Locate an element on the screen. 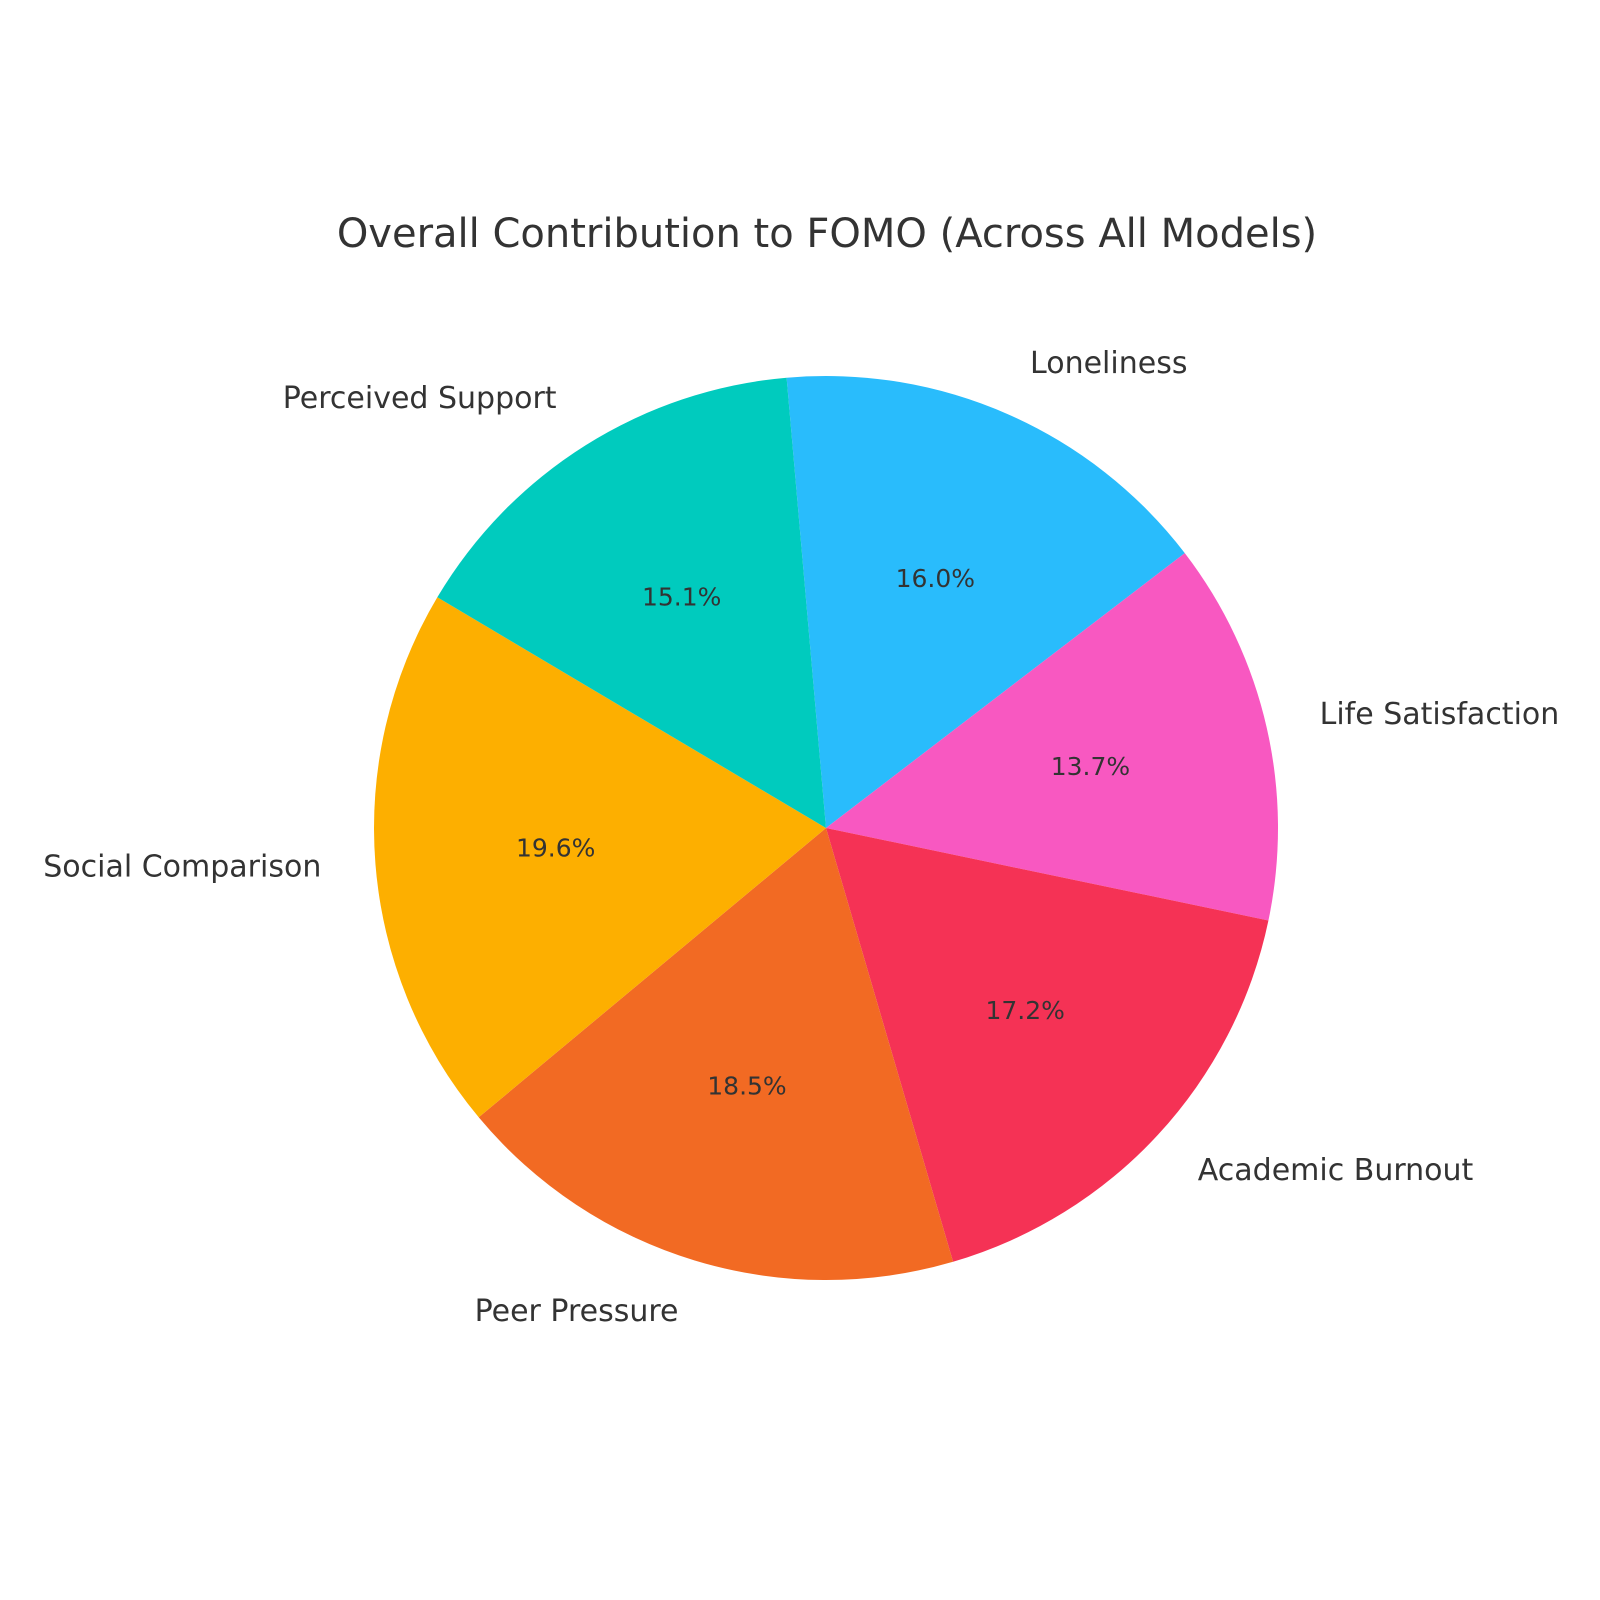 This screenshot has width=1600, height=1600. slice-label-life-satisfaction: Life Satisfaction is located at coordinates (1440, 714).